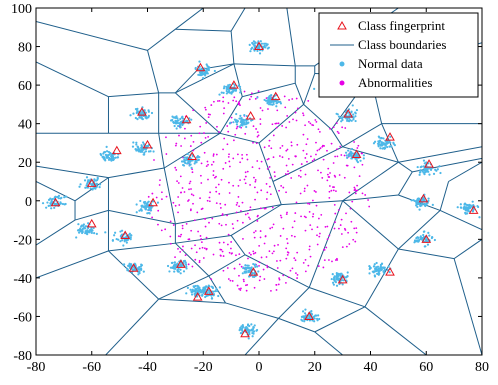  Describe the element at coordinates (395, 82) in the screenshot. I see `legend-label: Abnormalities` at that location.